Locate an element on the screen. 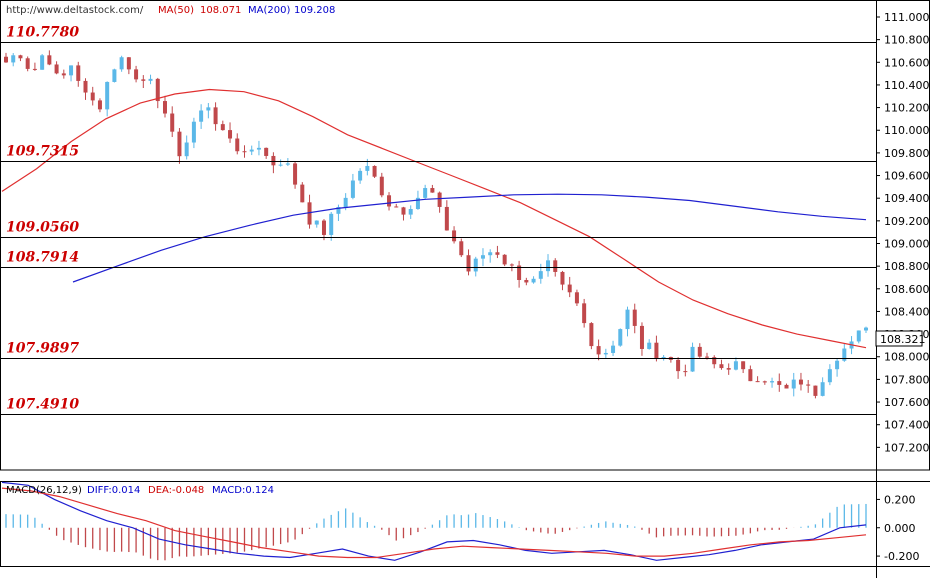 The height and width of the screenshot is (578, 930). price-tick-label: 109.800 is located at coordinates (907, 153).